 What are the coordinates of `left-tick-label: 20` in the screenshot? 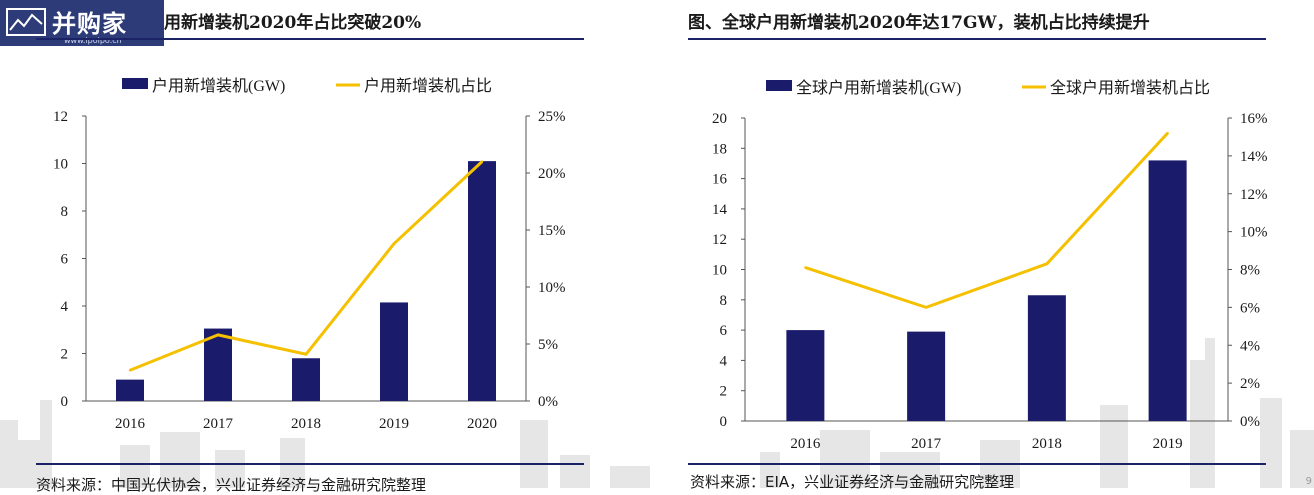 It's located at (719, 119).